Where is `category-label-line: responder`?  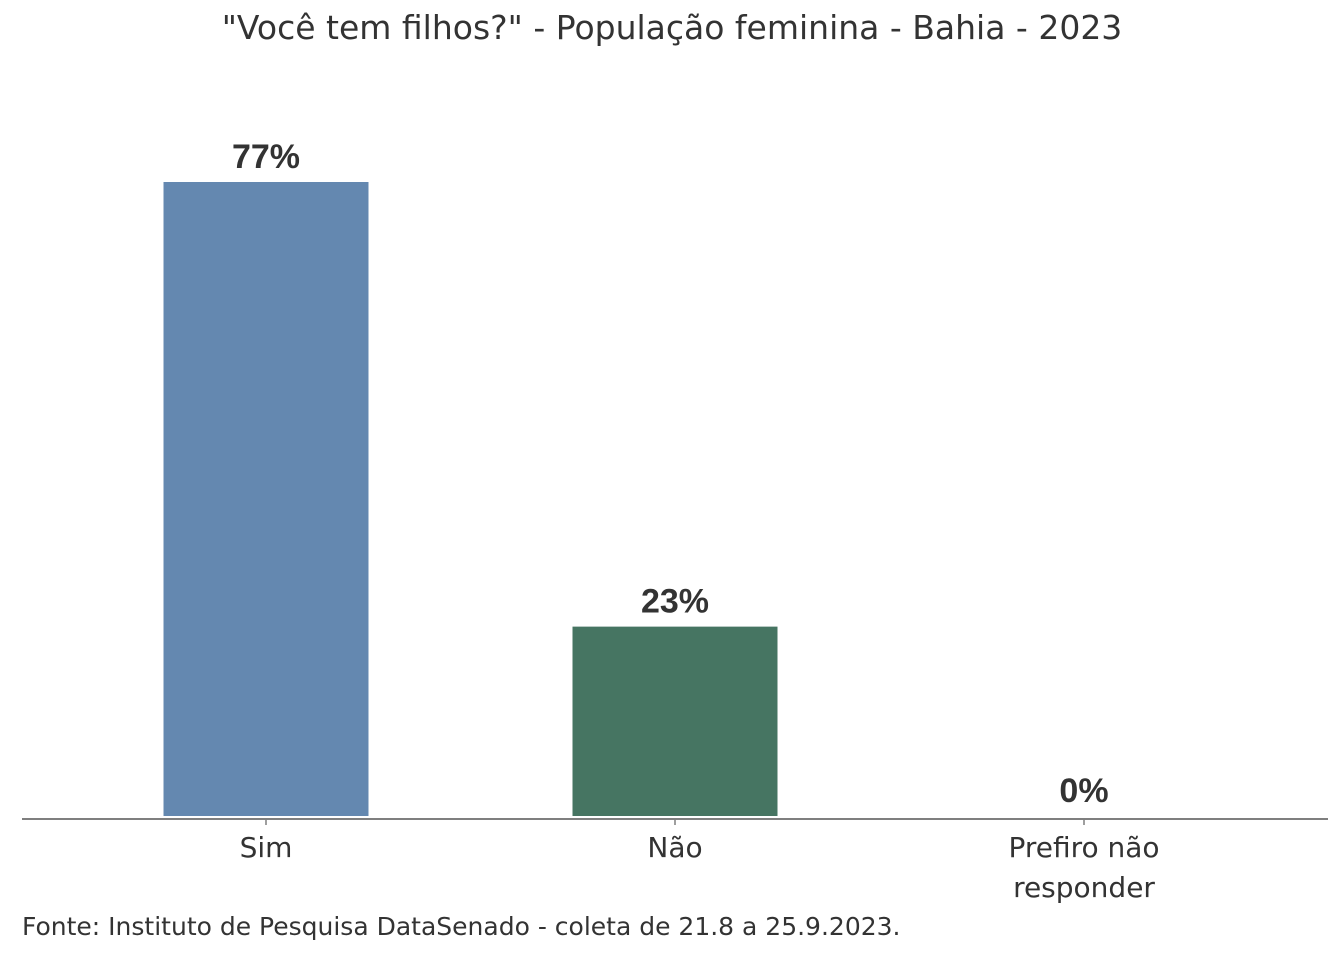
category-label-line: responder is located at coordinates (1084, 887).